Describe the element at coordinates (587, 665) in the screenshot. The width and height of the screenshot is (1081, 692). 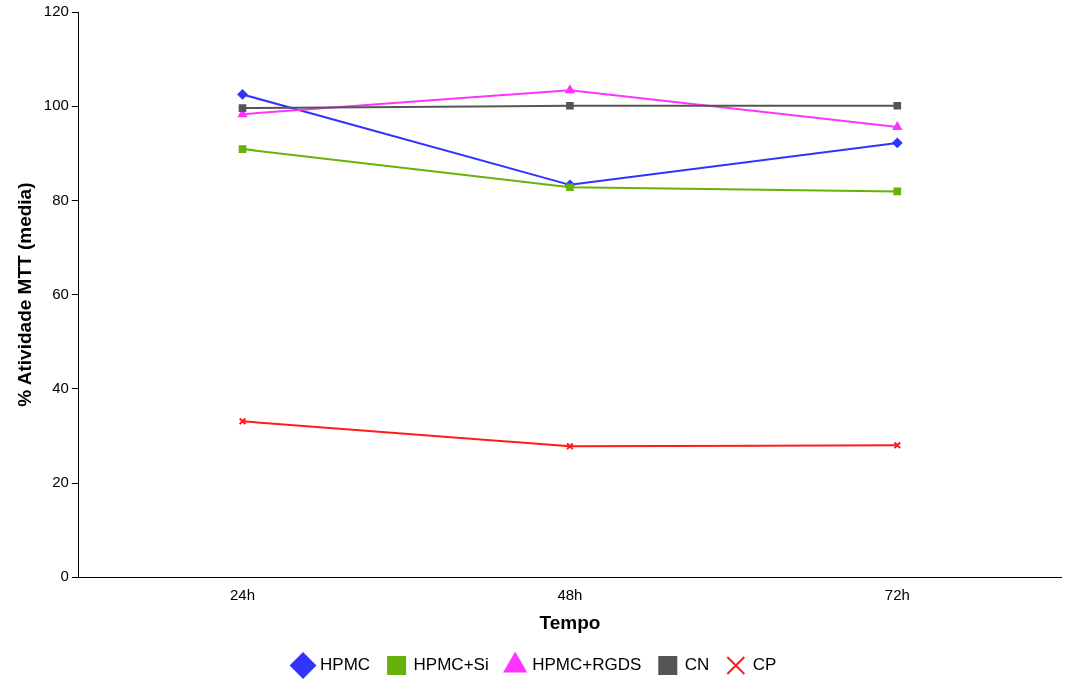
I see `legend-label: HPMC+RGDS` at that location.